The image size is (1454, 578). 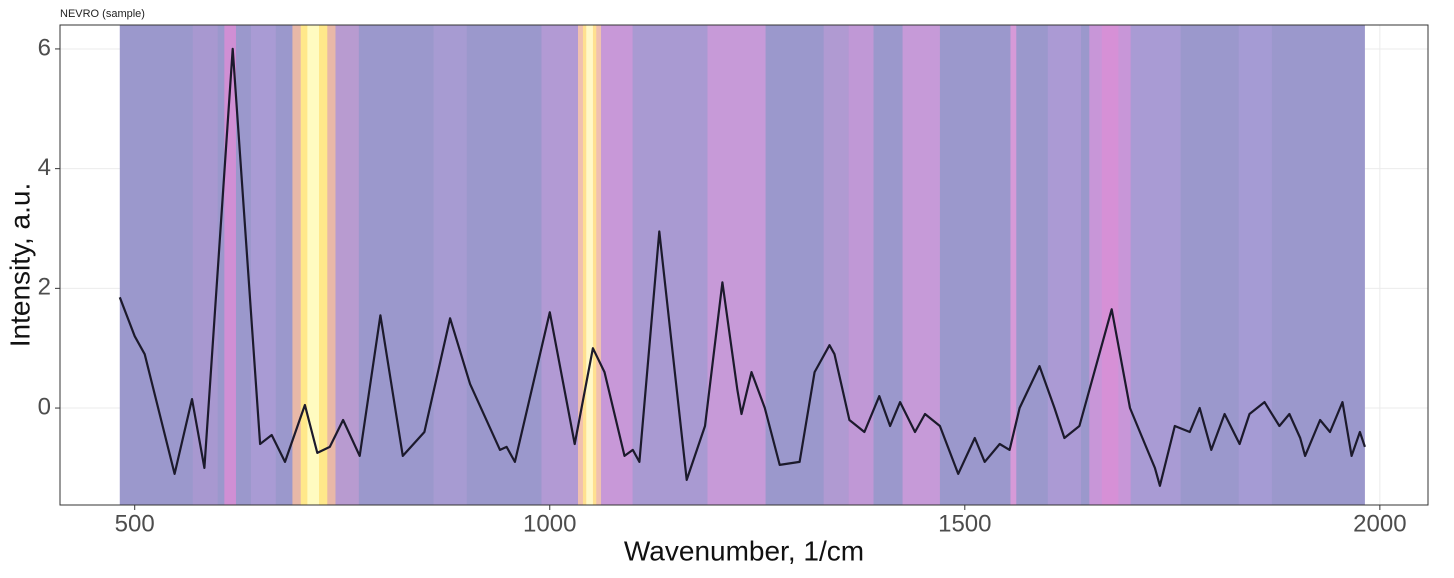 I want to click on y-tick-label: 2, so click(x=44, y=287).